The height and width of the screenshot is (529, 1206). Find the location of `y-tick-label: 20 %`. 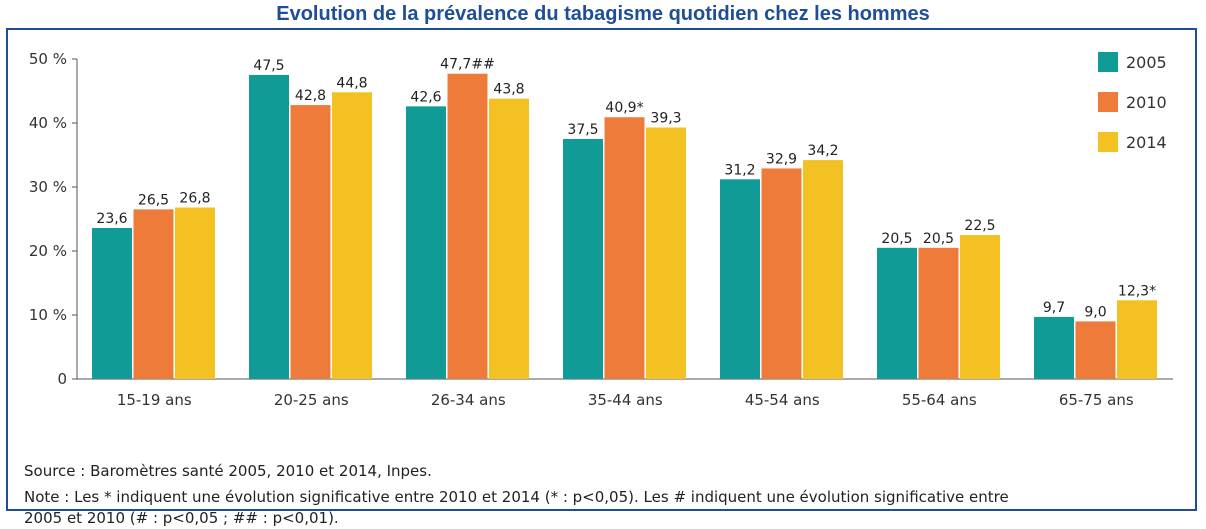

y-tick-label: 20 % is located at coordinates (48, 251).